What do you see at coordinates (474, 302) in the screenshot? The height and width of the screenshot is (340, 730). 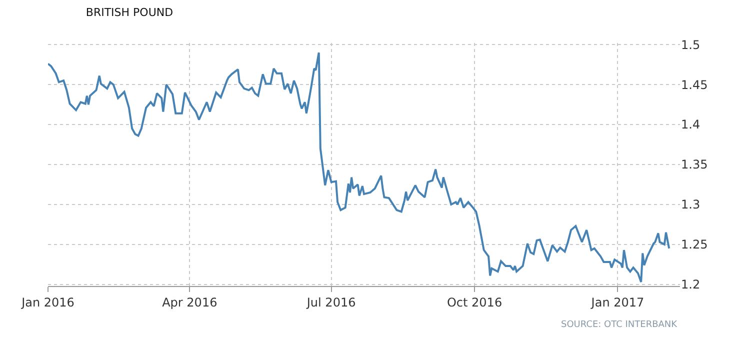 I see `x-tick-label: Oct 2016` at bounding box center [474, 302].